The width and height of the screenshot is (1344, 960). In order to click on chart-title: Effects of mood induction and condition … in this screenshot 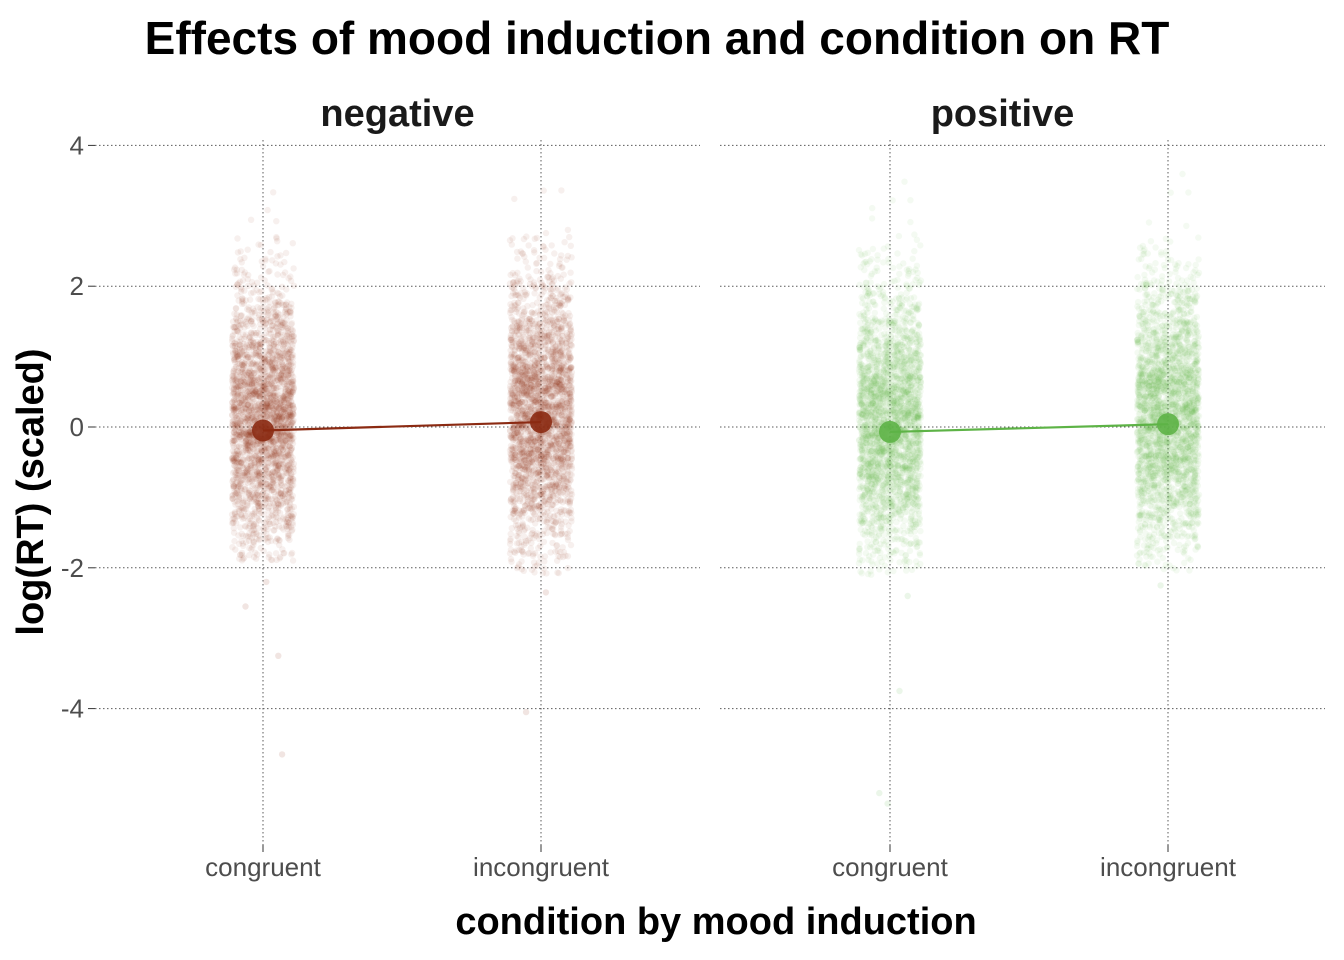, I will do `click(657, 38)`.